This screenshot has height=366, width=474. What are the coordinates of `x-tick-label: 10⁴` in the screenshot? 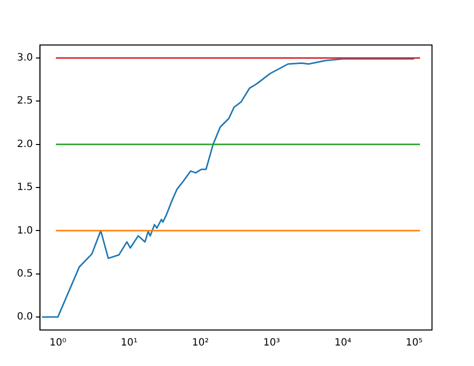 It's located at (343, 343).